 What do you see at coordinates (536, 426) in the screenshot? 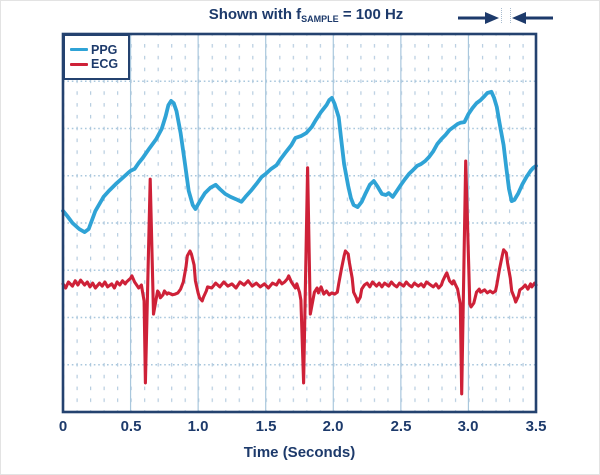
I see `x-tick-label-7: 3.5` at bounding box center [536, 426].